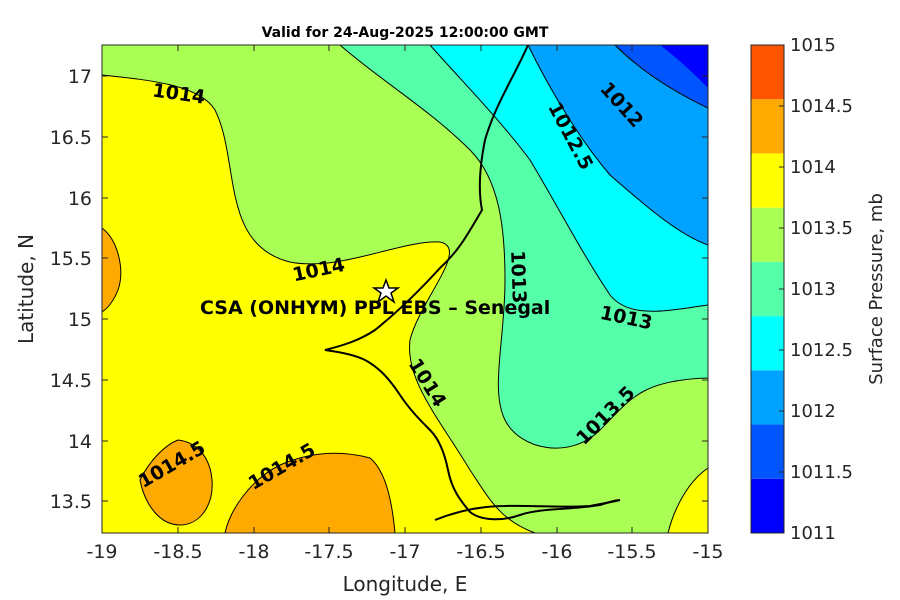 The image size is (900, 600). Describe the element at coordinates (480, 552) in the screenshot. I see `x-tick-label: -16.5` at that location.